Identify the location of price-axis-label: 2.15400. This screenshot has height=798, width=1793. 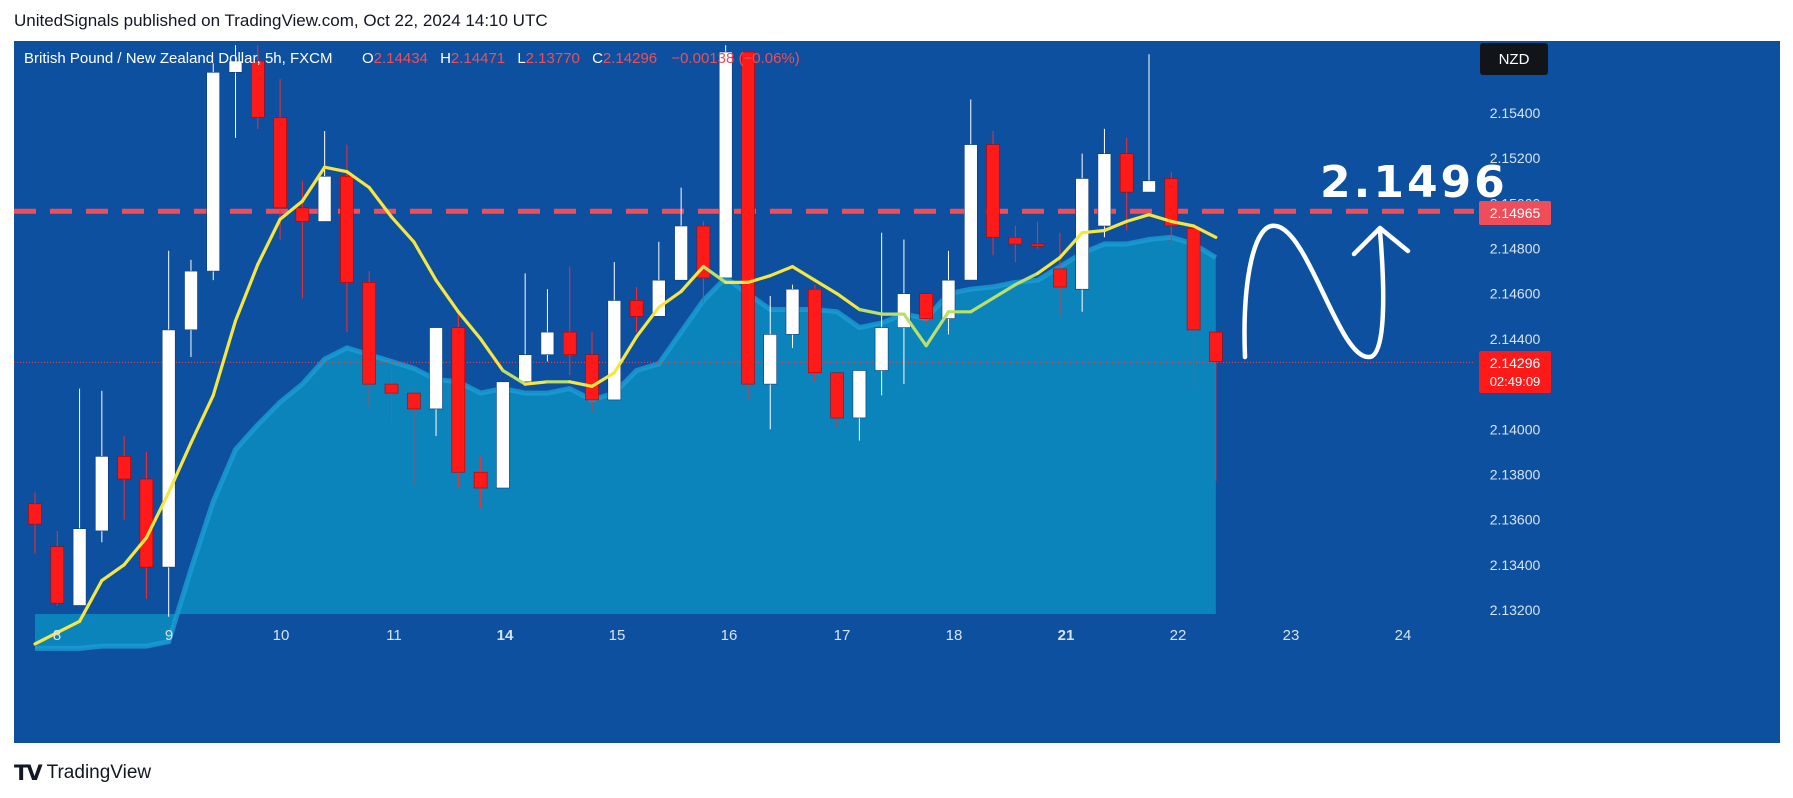
(1515, 113).